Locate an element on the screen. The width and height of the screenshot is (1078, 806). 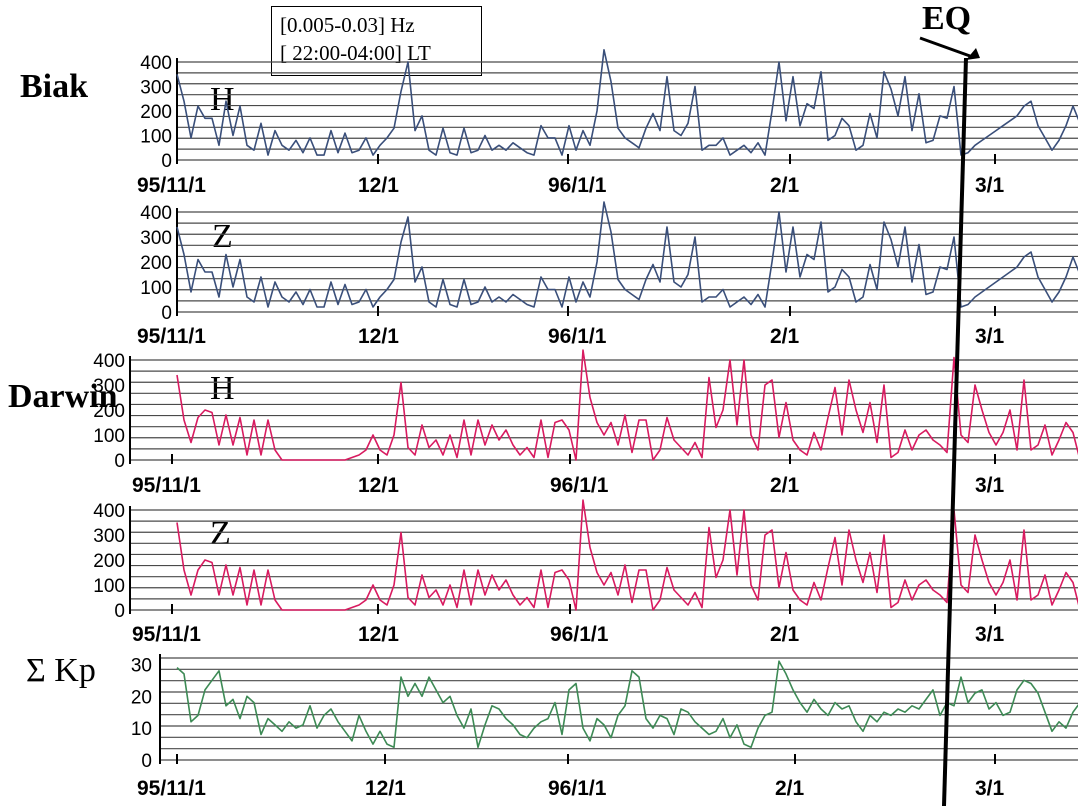
component-label-darwin-z: Z is located at coordinates (220, 533).